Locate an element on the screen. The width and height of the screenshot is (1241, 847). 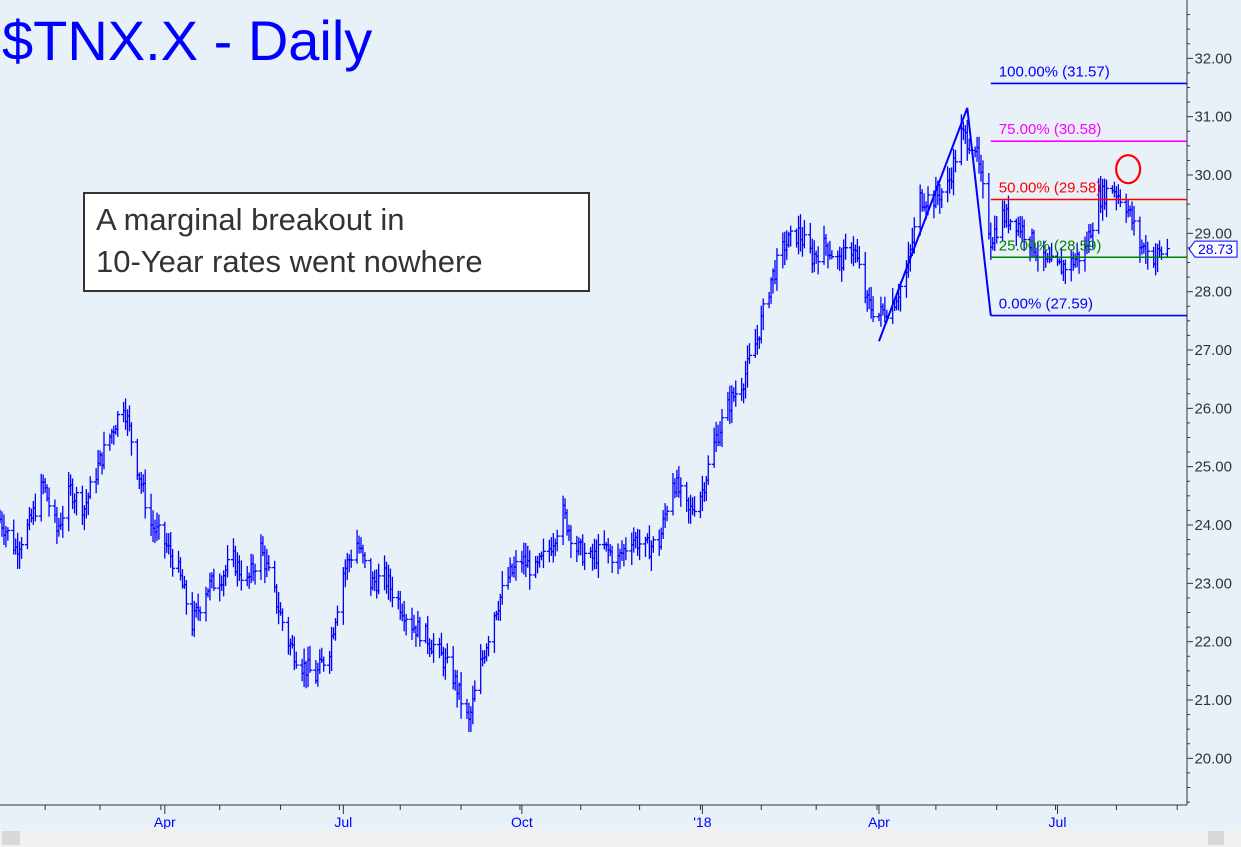
scroll-left-button is located at coordinates (11, 838).